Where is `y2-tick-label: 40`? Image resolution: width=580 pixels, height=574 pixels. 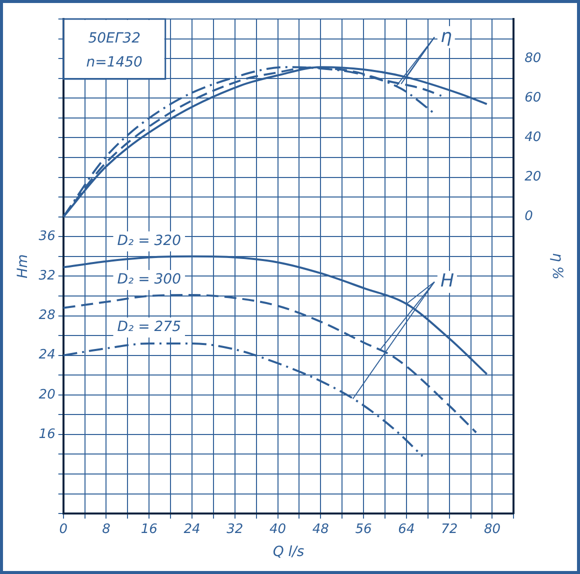 y2-tick-label: 40 is located at coordinates (533, 138).